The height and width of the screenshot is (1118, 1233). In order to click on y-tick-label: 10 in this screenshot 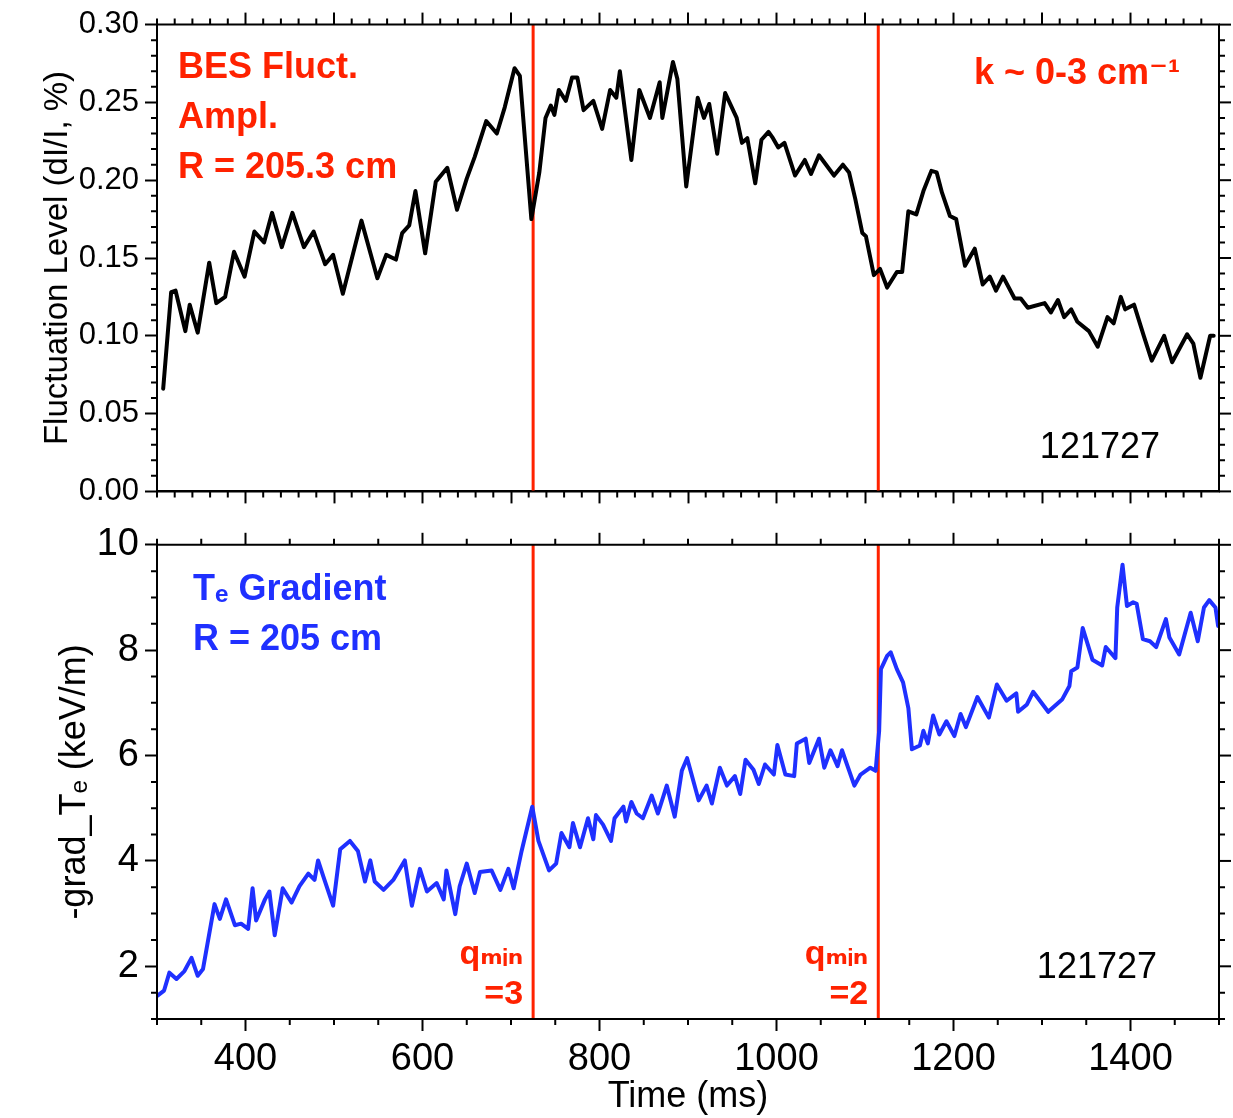, I will do `click(117, 542)`.